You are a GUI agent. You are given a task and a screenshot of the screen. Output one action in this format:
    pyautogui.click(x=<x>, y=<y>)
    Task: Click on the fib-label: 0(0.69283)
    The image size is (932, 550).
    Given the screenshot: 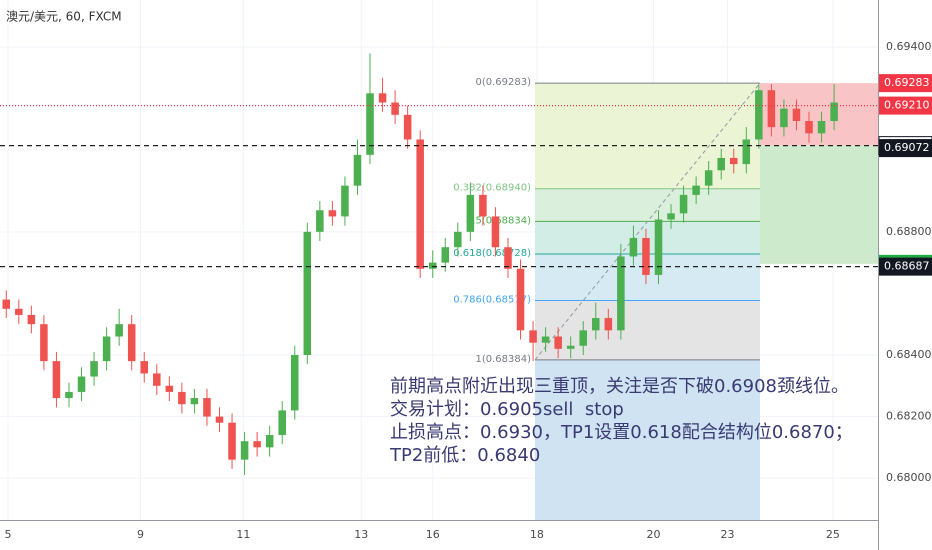 What is the action you would take?
    pyautogui.click(x=503, y=82)
    